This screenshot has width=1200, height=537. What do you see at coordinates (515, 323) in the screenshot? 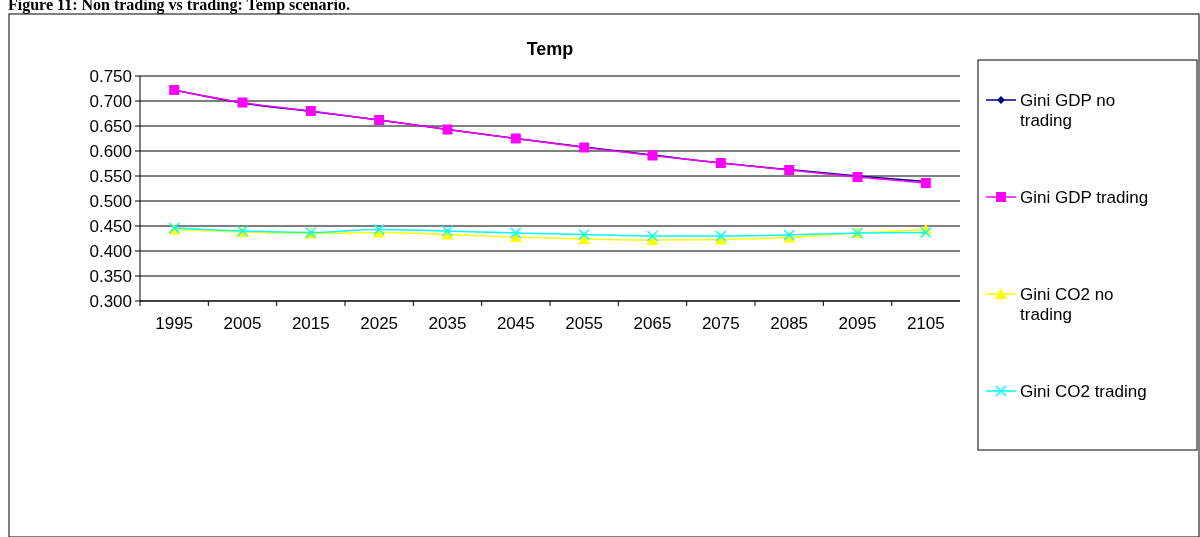
I see `x-tick-label: 2045` at bounding box center [515, 323].